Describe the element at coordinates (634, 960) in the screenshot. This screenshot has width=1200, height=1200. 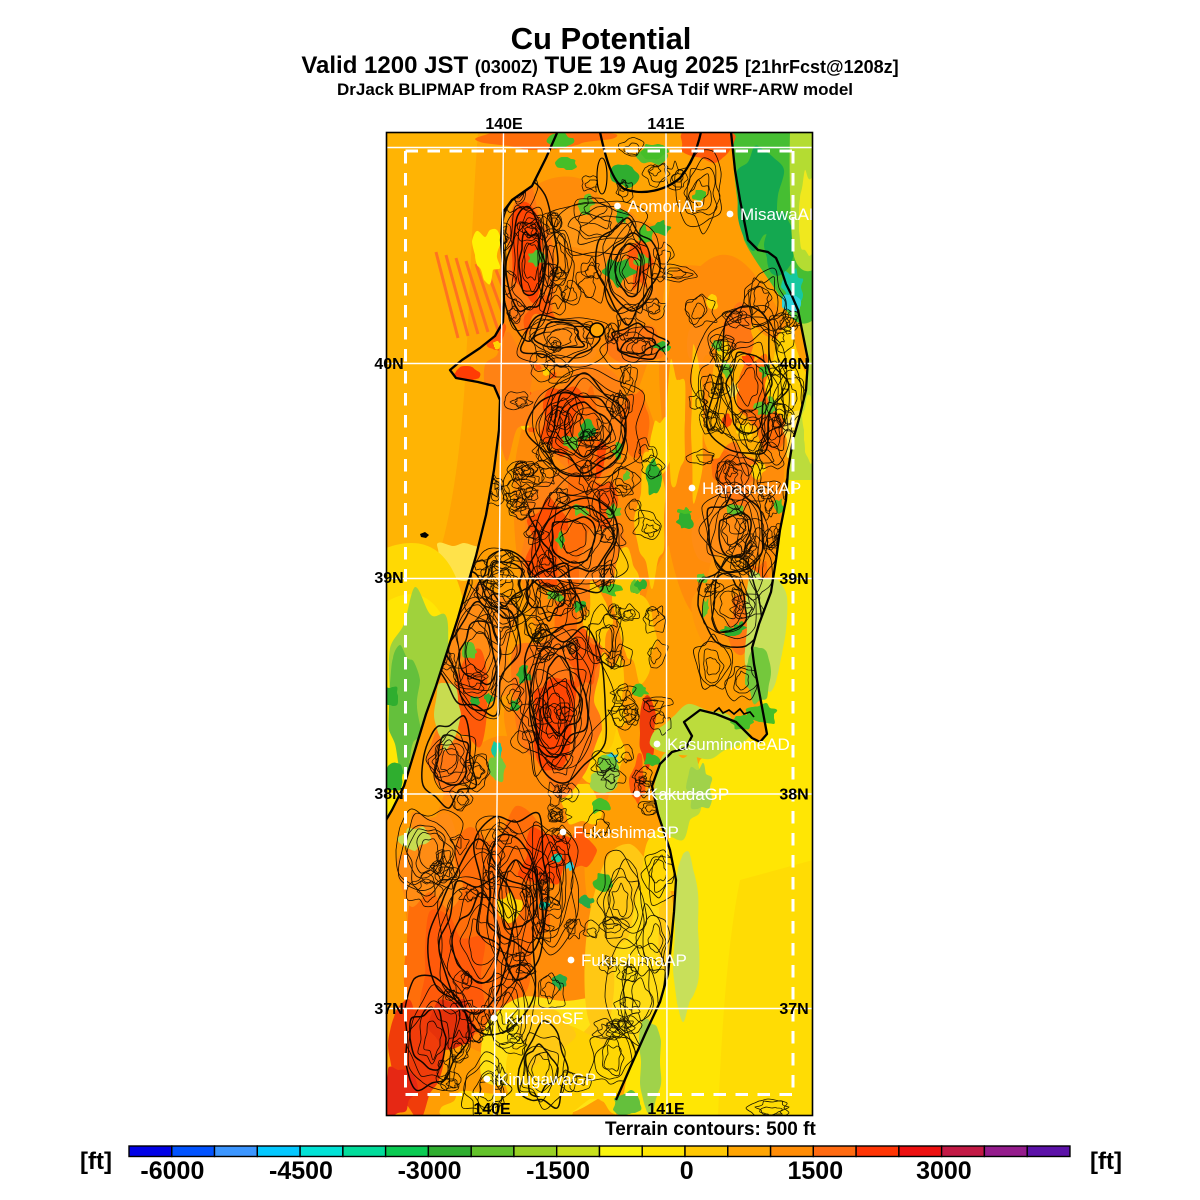
I see `svg-text: FukushimaAP` at that location.